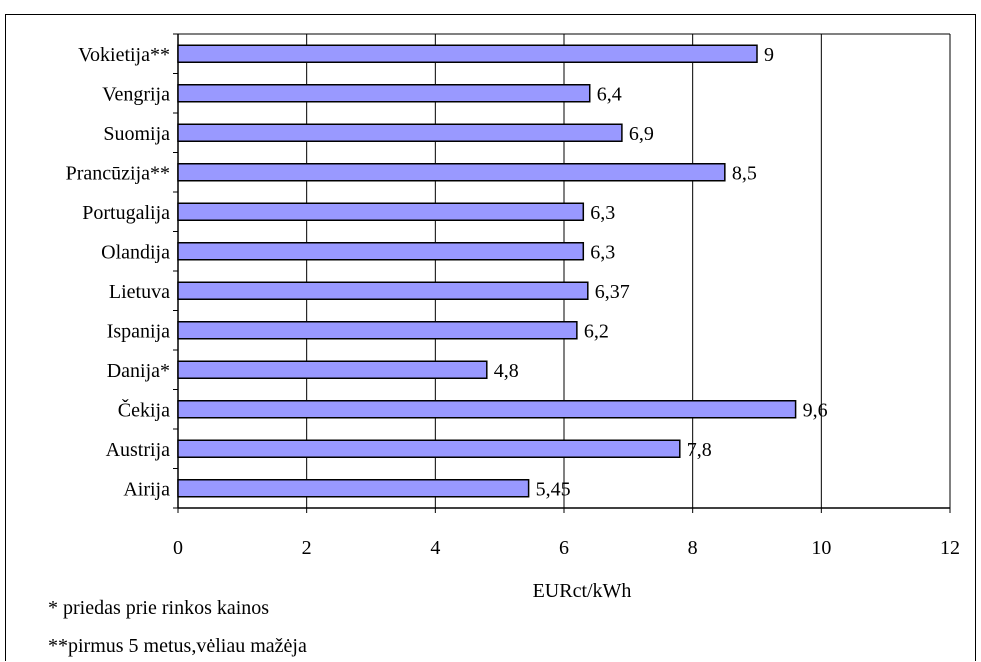 This screenshot has width=981, height=662. Describe the element at coordinates (138, 331) in the screenshot. I see `category-label: Ispanija` at that location.